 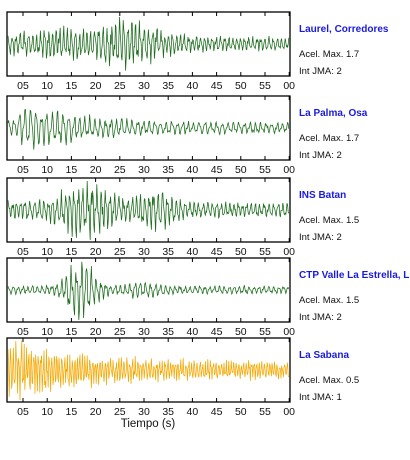 I want to click on peak-acceleration: Acel. Max. 0.5, so click(x=329, y=380).